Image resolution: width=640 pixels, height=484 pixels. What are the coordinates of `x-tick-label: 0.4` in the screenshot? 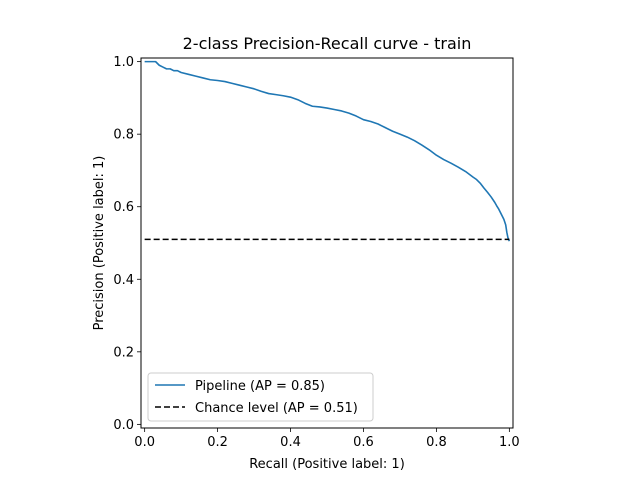 It's located at (290, 442).